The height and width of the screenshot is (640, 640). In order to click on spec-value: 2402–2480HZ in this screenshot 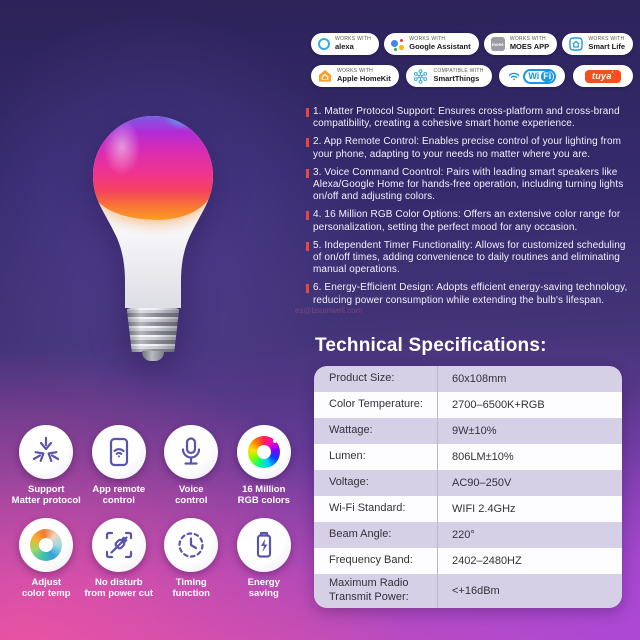, I will do `click(529, 561)`.